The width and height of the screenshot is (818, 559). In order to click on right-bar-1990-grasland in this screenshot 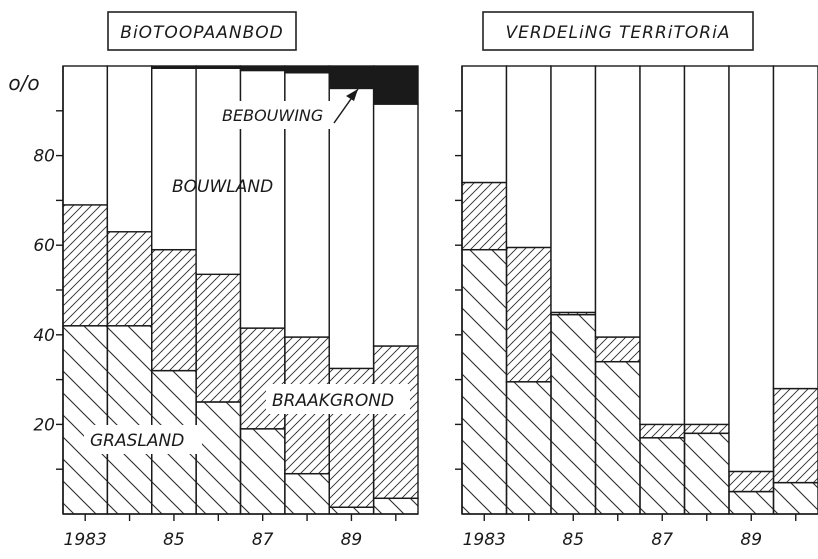, I will do `click(796, 498)`.